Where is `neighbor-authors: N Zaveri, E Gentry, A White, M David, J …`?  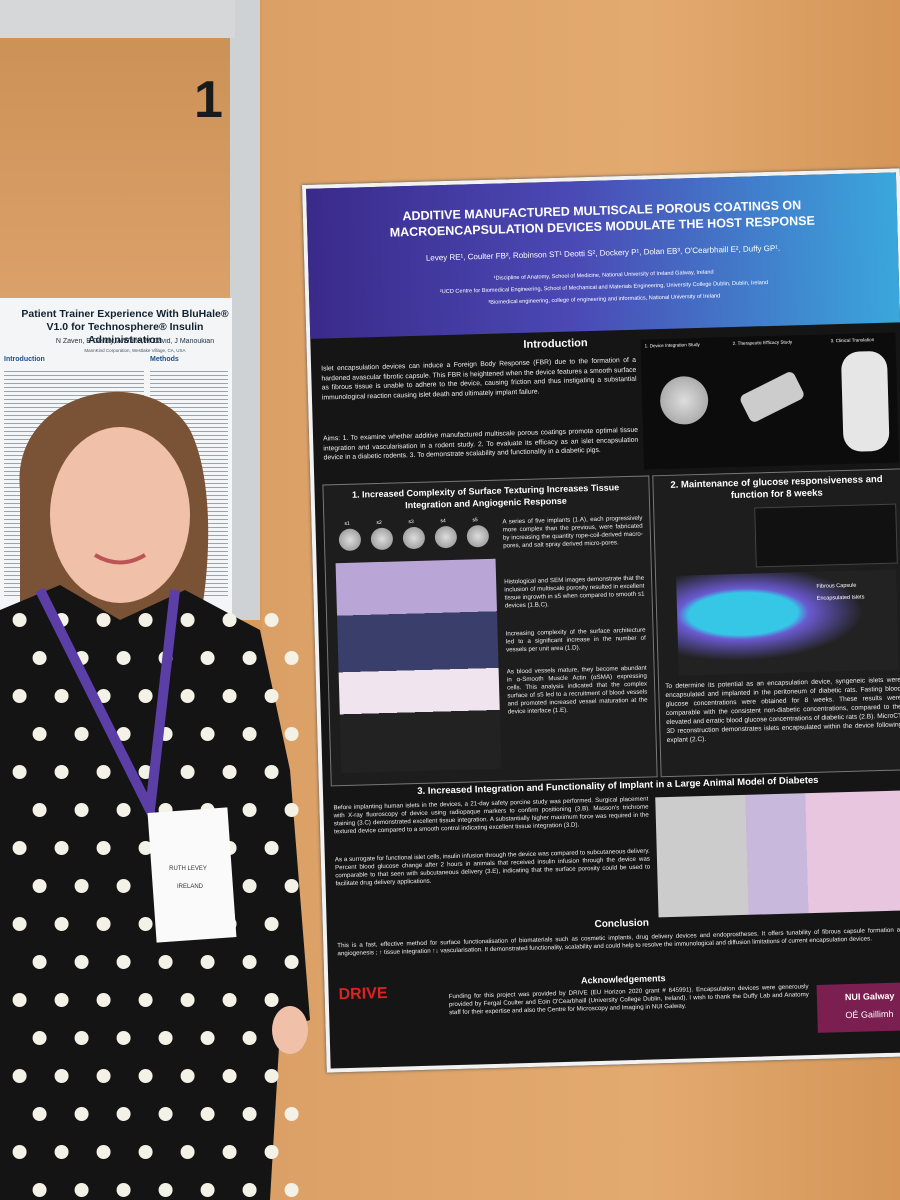
neighbor-authors: N Zaveri, E Gentry, A White, M David, J … is located at coordinates (135, 341).